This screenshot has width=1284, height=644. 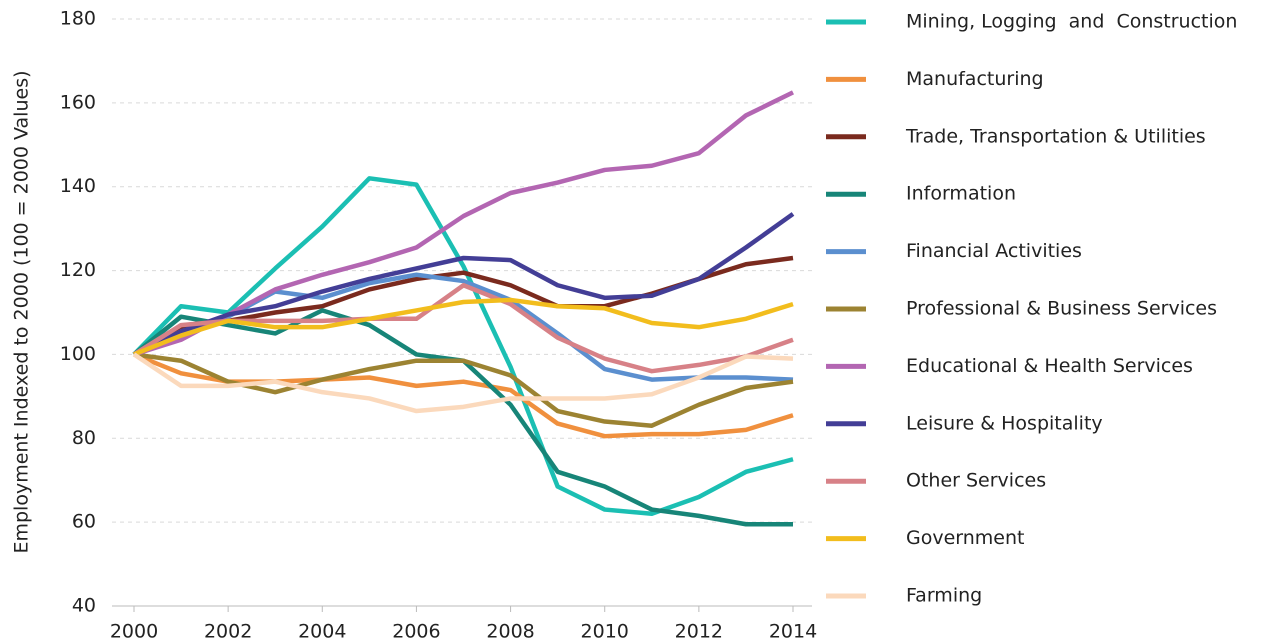 What do you see at coordinates (78, 186) in the screenshot?
I see `y-tick-label: 140` at bounding box center [78, 186].